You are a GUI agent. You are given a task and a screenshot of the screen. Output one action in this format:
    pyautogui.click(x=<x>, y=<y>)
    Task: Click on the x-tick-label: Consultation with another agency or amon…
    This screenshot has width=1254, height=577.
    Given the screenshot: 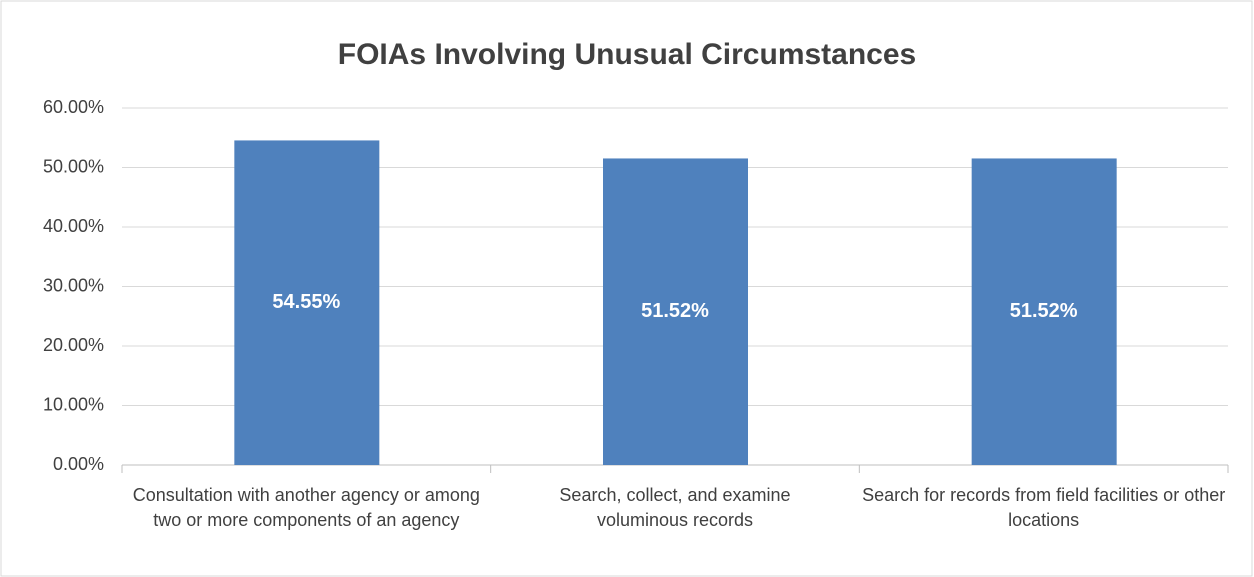 What is the action you would take?
    pyautogui.click(x=306, y=507)
    